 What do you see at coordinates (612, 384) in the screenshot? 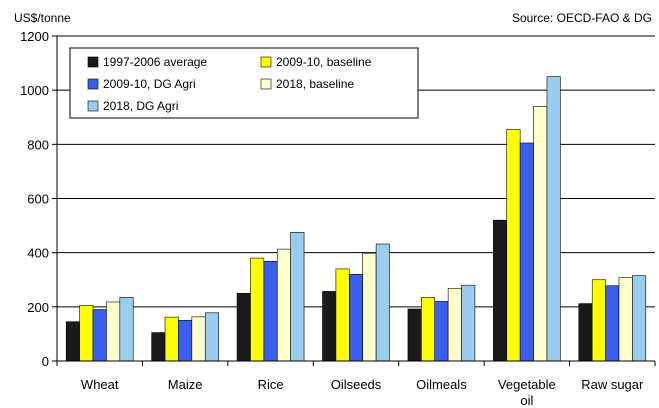
I see `x-tick-label: Raw sugar` at bounding box center [612, 384].